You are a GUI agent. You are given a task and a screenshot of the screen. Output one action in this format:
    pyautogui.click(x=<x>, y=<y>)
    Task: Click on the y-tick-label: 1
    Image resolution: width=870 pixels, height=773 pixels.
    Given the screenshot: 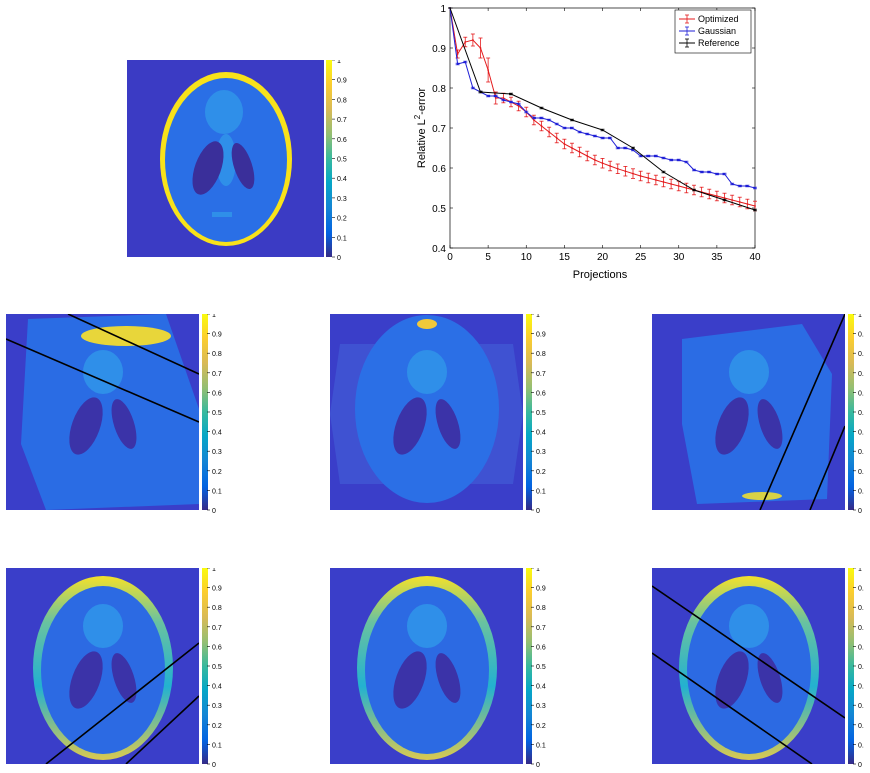 What is the action you would take?
    pyautogui.click(x=443, y=9)
    